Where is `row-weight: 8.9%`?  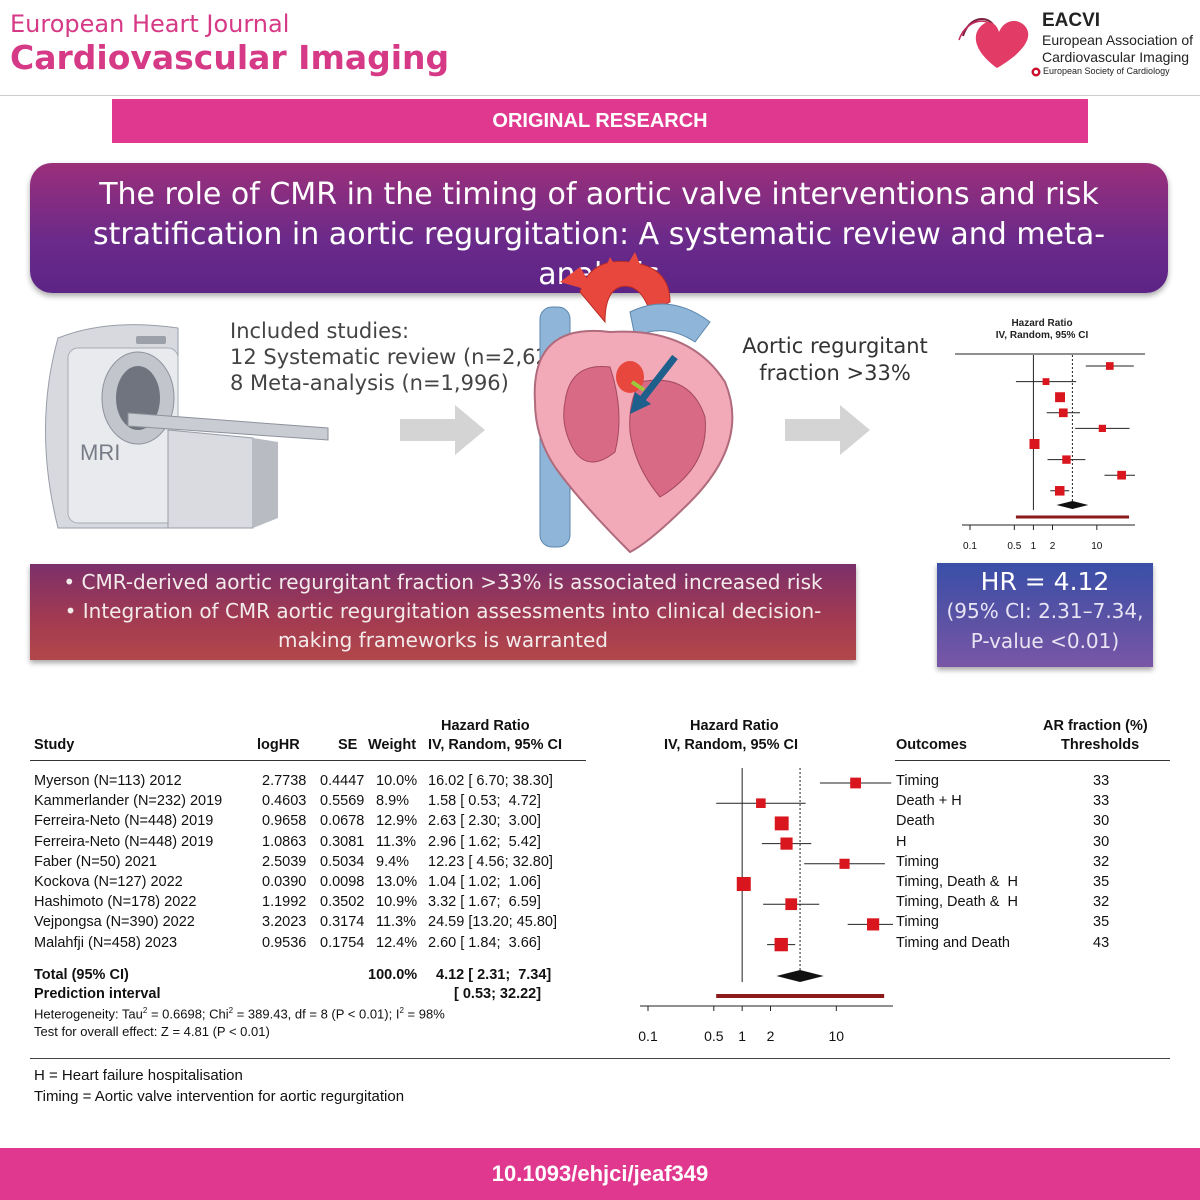 row-weight: 8.9% is located at coordinates (393, 801).